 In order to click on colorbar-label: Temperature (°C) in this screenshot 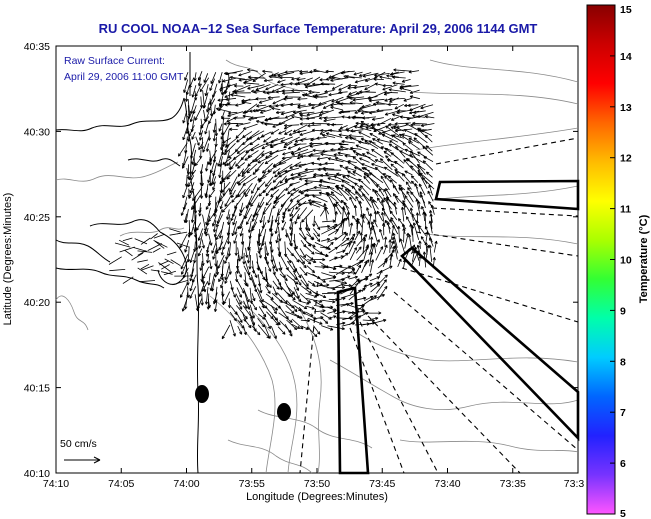, I will do `click(644, 258)`.